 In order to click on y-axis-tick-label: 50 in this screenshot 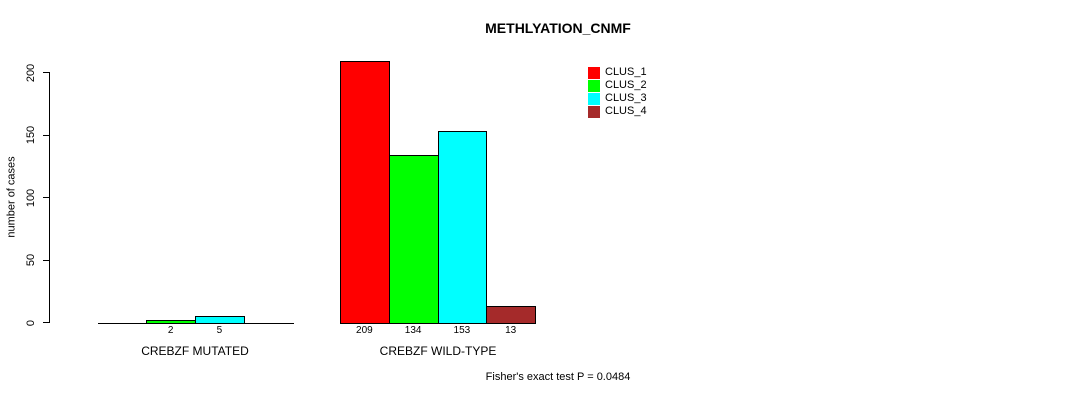, I will do `click(31, 260)`.